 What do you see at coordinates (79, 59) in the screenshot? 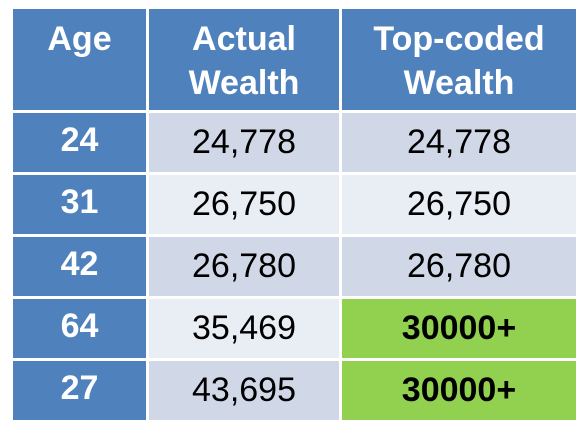
I see `header-age: Age` at bounding box center [79, 59].